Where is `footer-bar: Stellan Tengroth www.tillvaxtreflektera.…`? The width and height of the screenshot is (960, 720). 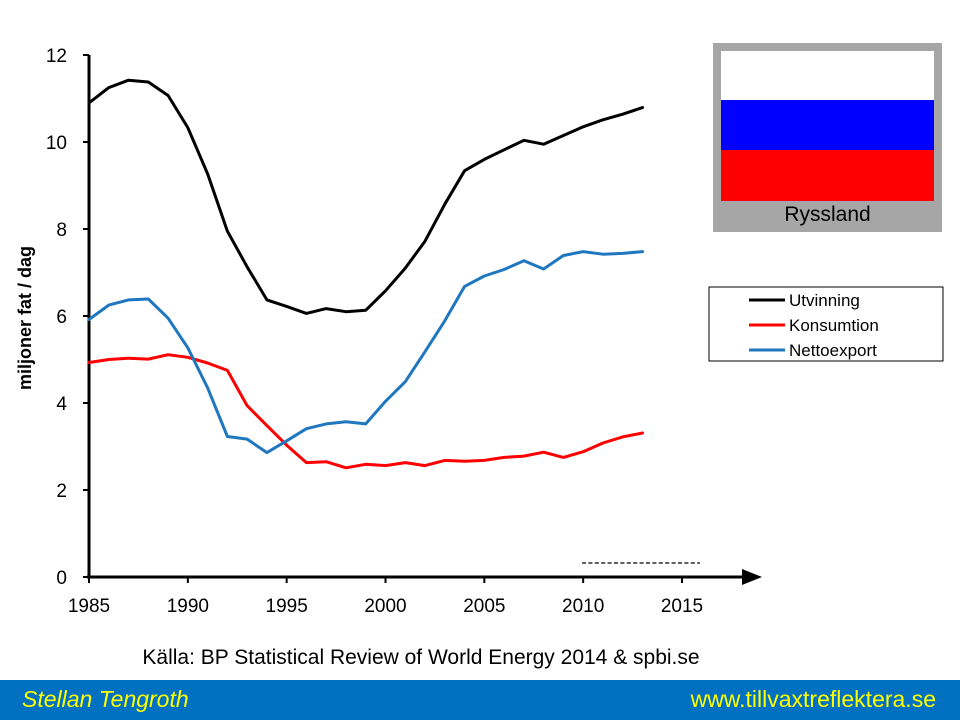 footer-bar: Stellan Tengroth www.tillvaxtreflektera.… is located at coordinates (480, 700).